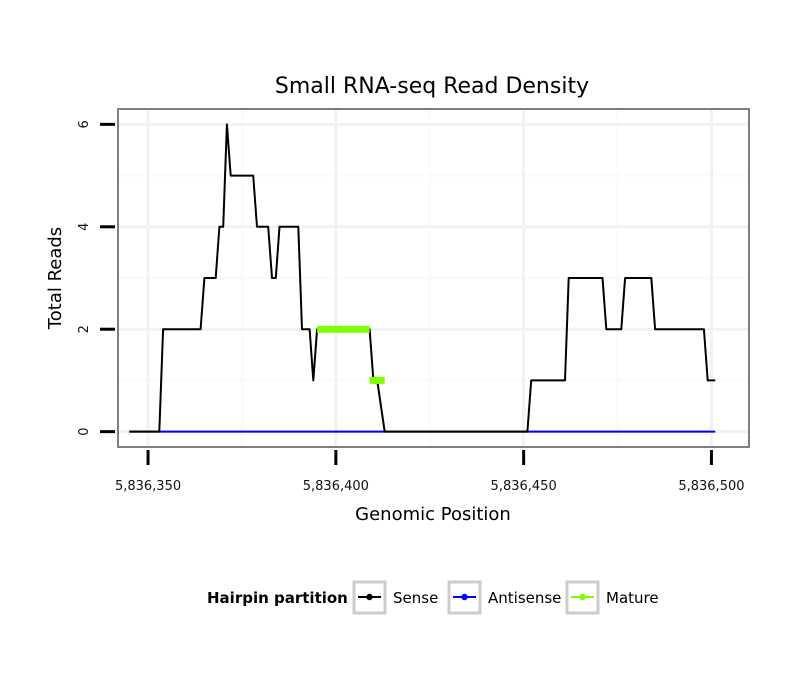 This screenshot has height=690, width=810. Describe the element at coordinates (277, 598) in the screenshot. I see `legend-title: Hairpin partition` at that location.